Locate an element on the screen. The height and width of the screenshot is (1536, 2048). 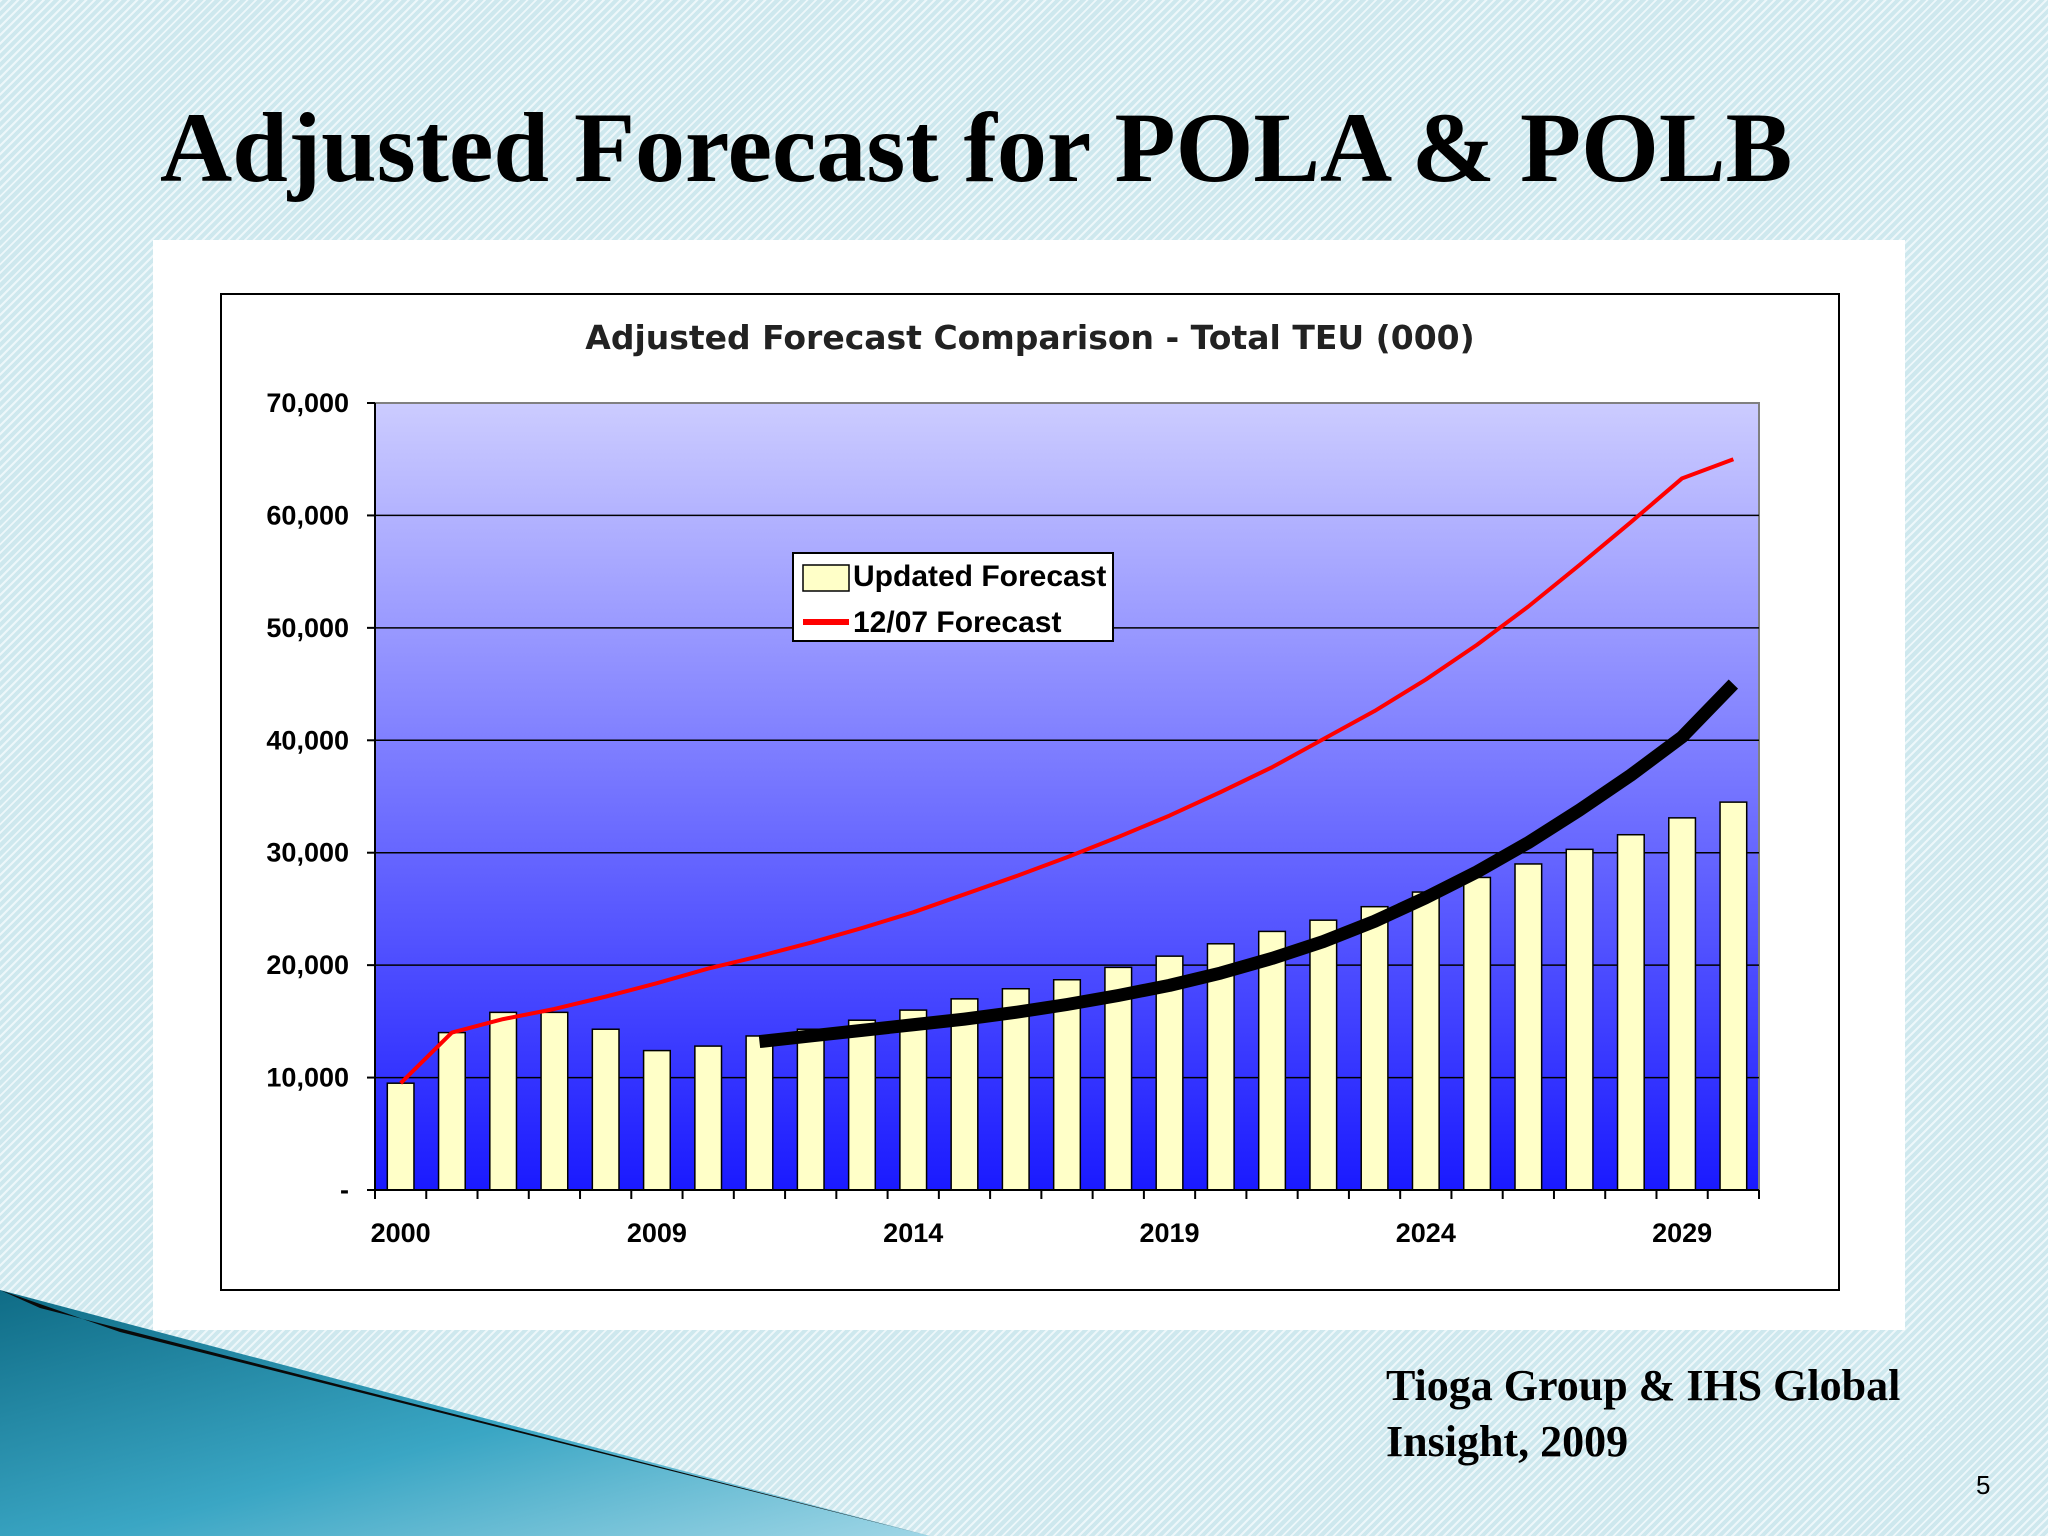
bar-2011 is located at coordinates (759, 1113).